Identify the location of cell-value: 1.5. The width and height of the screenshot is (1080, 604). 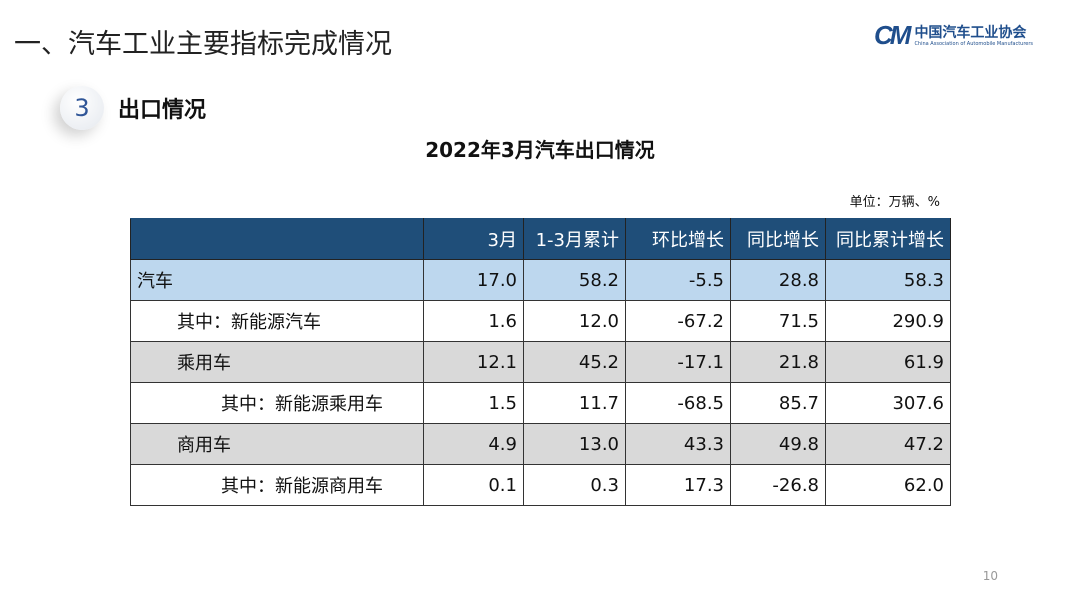
(473, 403).